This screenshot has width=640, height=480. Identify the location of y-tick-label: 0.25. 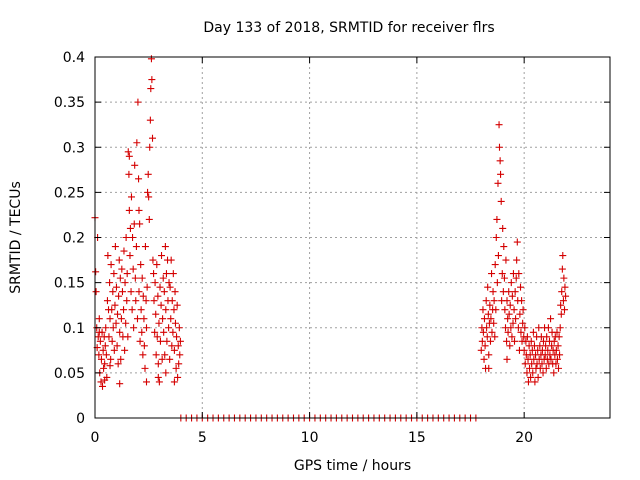
(69, 193).